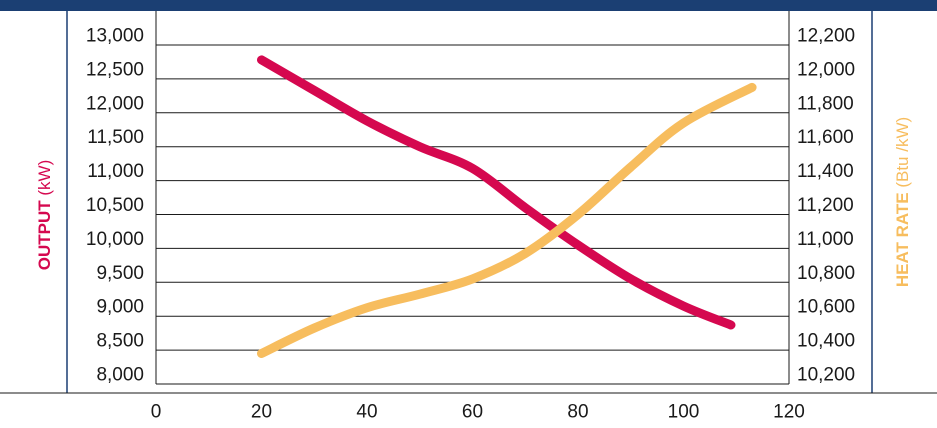  What do you see at coordinates (115, 137) in the screenshot?
I see `left-tick-label: 11,500` at bounding box center [115, 137].